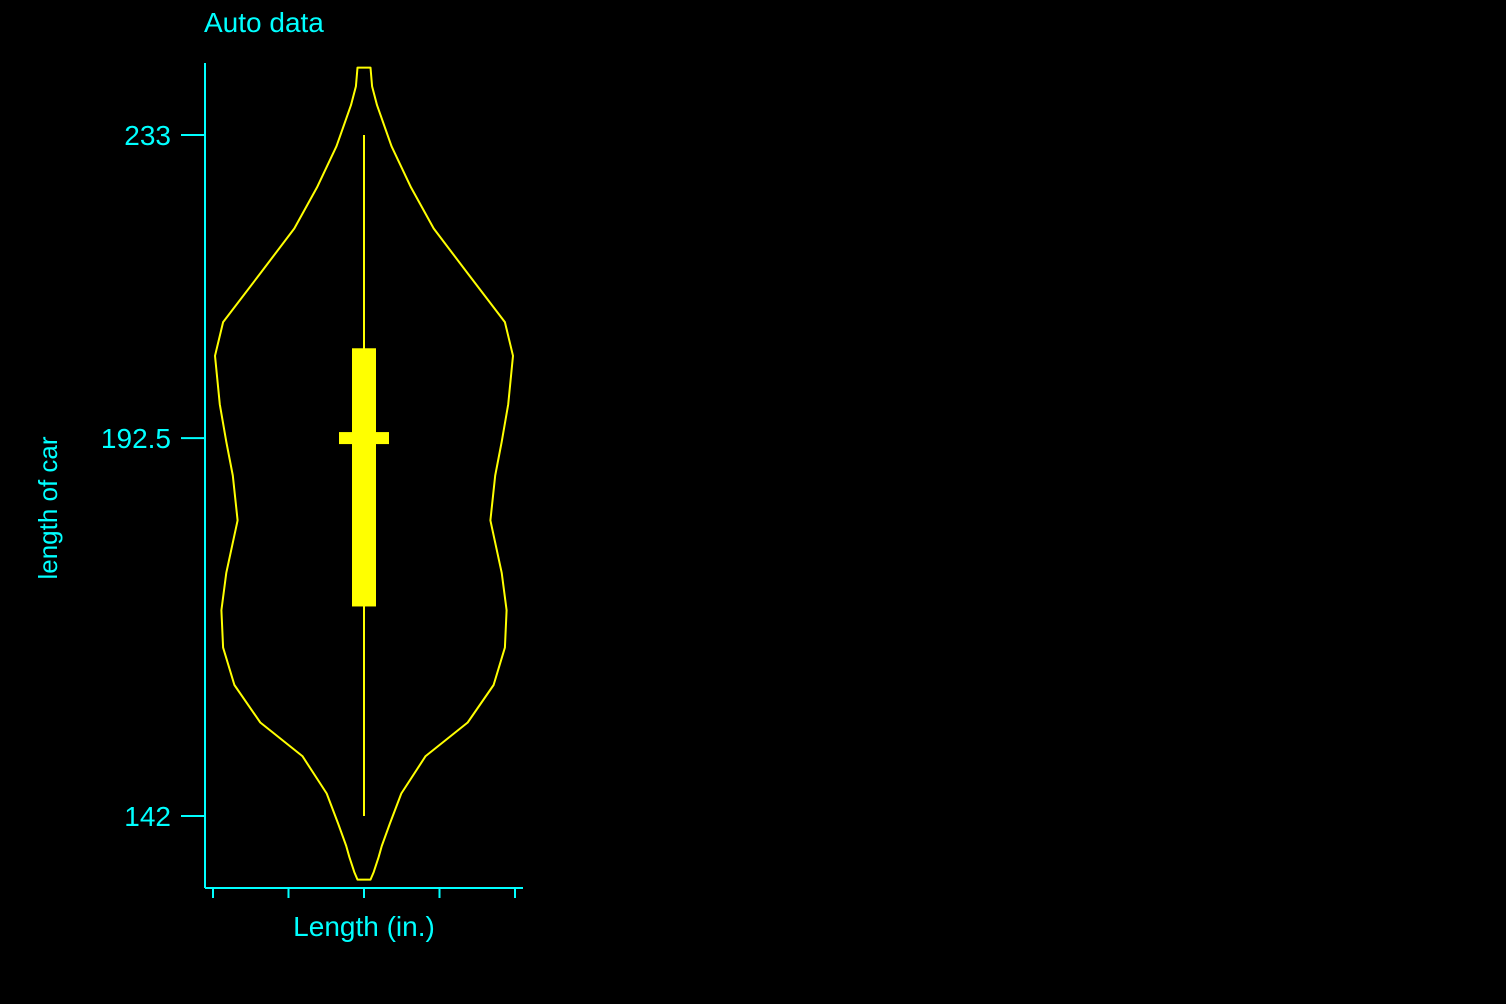  I want to click on median-marker, so click(364, 438).